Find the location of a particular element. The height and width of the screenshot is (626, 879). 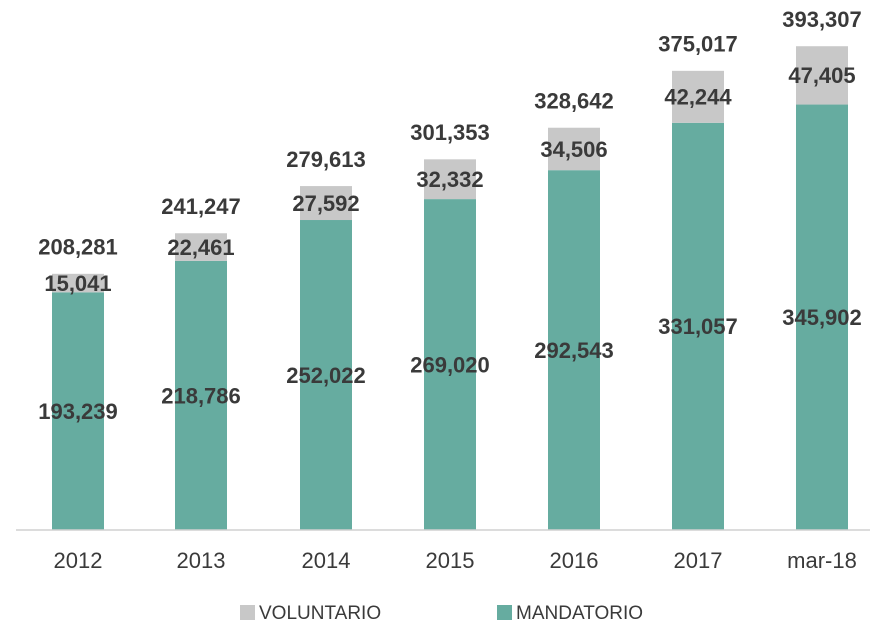

value-label: 345,902 is located at coordinates (822, 317).